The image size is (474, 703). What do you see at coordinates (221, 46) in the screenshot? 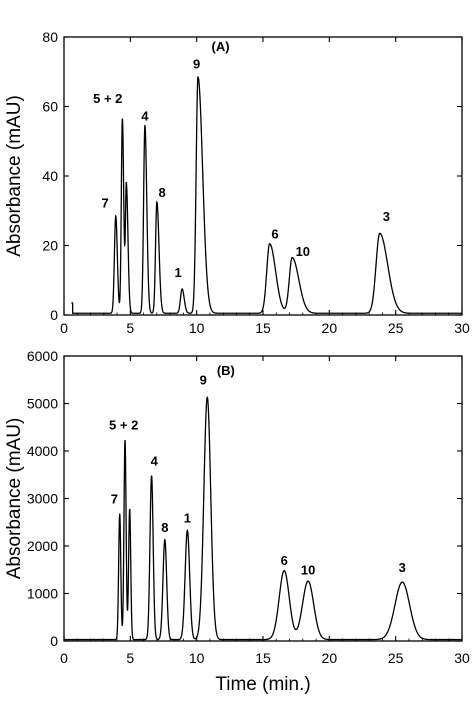
I see `panel-label: (A)` at bounding box center [221, 46].